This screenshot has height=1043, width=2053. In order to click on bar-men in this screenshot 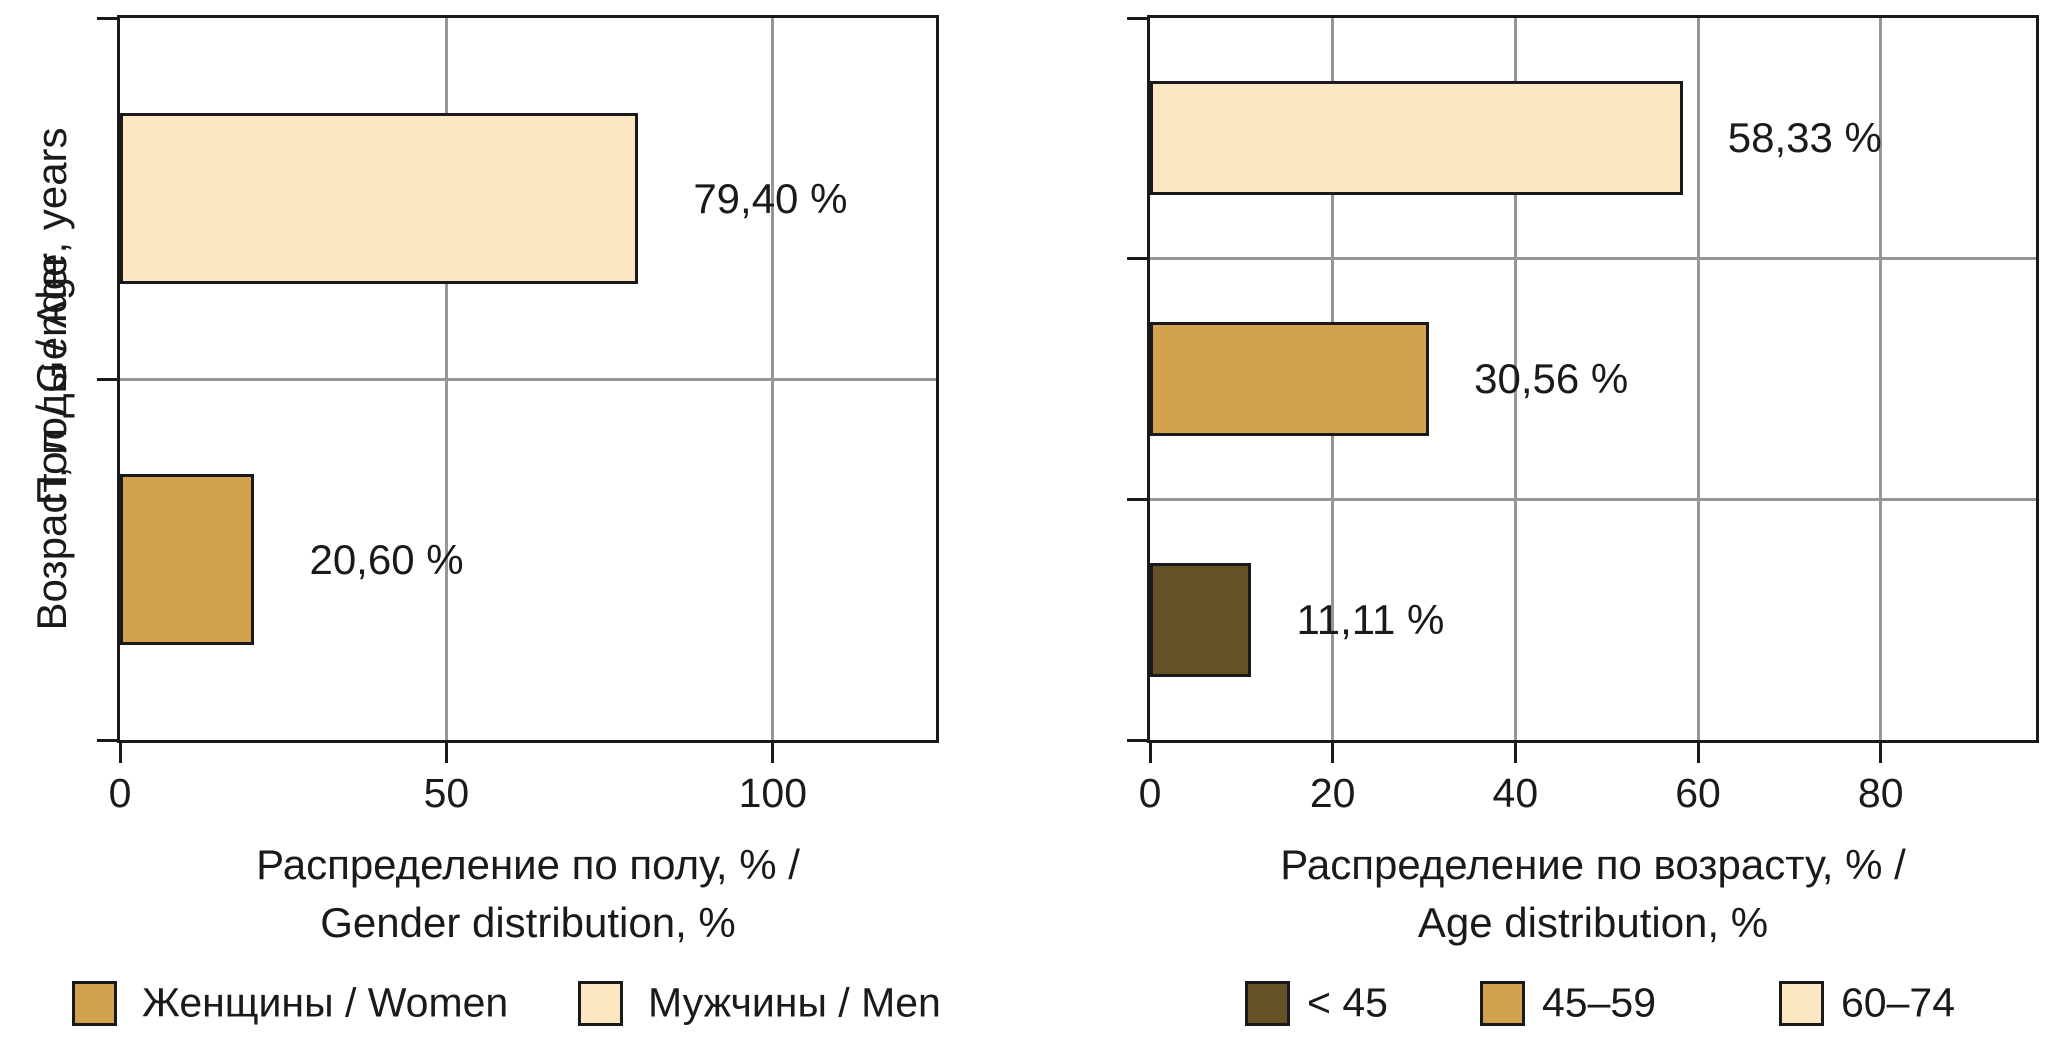, I will do `click(379, 198)`.